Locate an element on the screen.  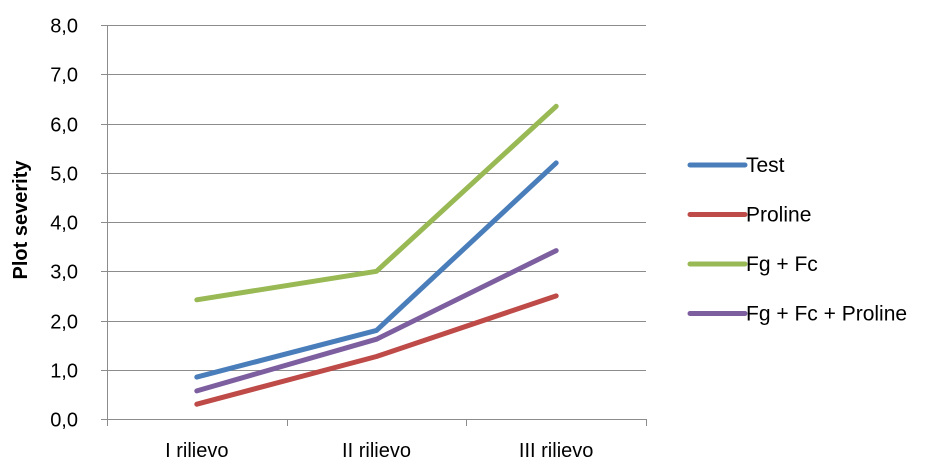
y-tick-label: 5,0 is located at coordinates (64, 175).